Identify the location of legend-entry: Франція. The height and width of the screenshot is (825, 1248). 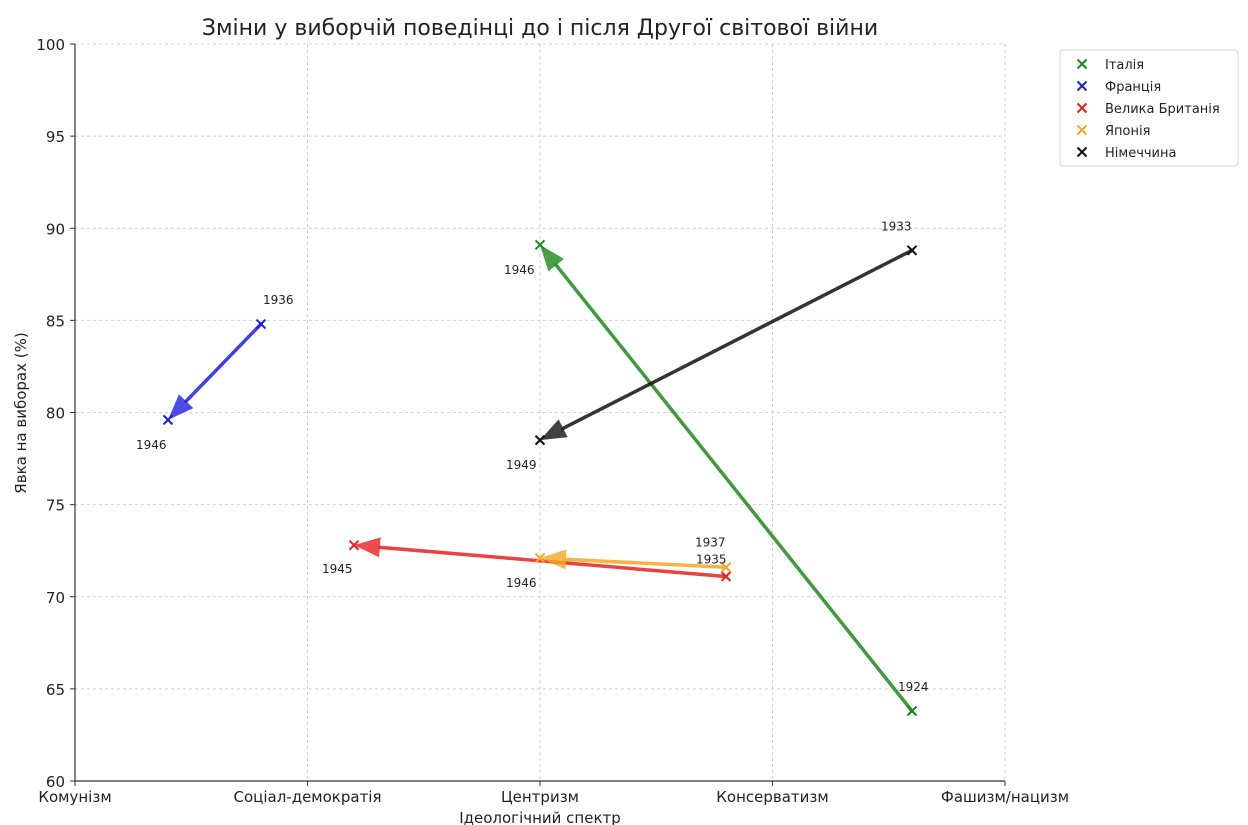
(1118, 87).